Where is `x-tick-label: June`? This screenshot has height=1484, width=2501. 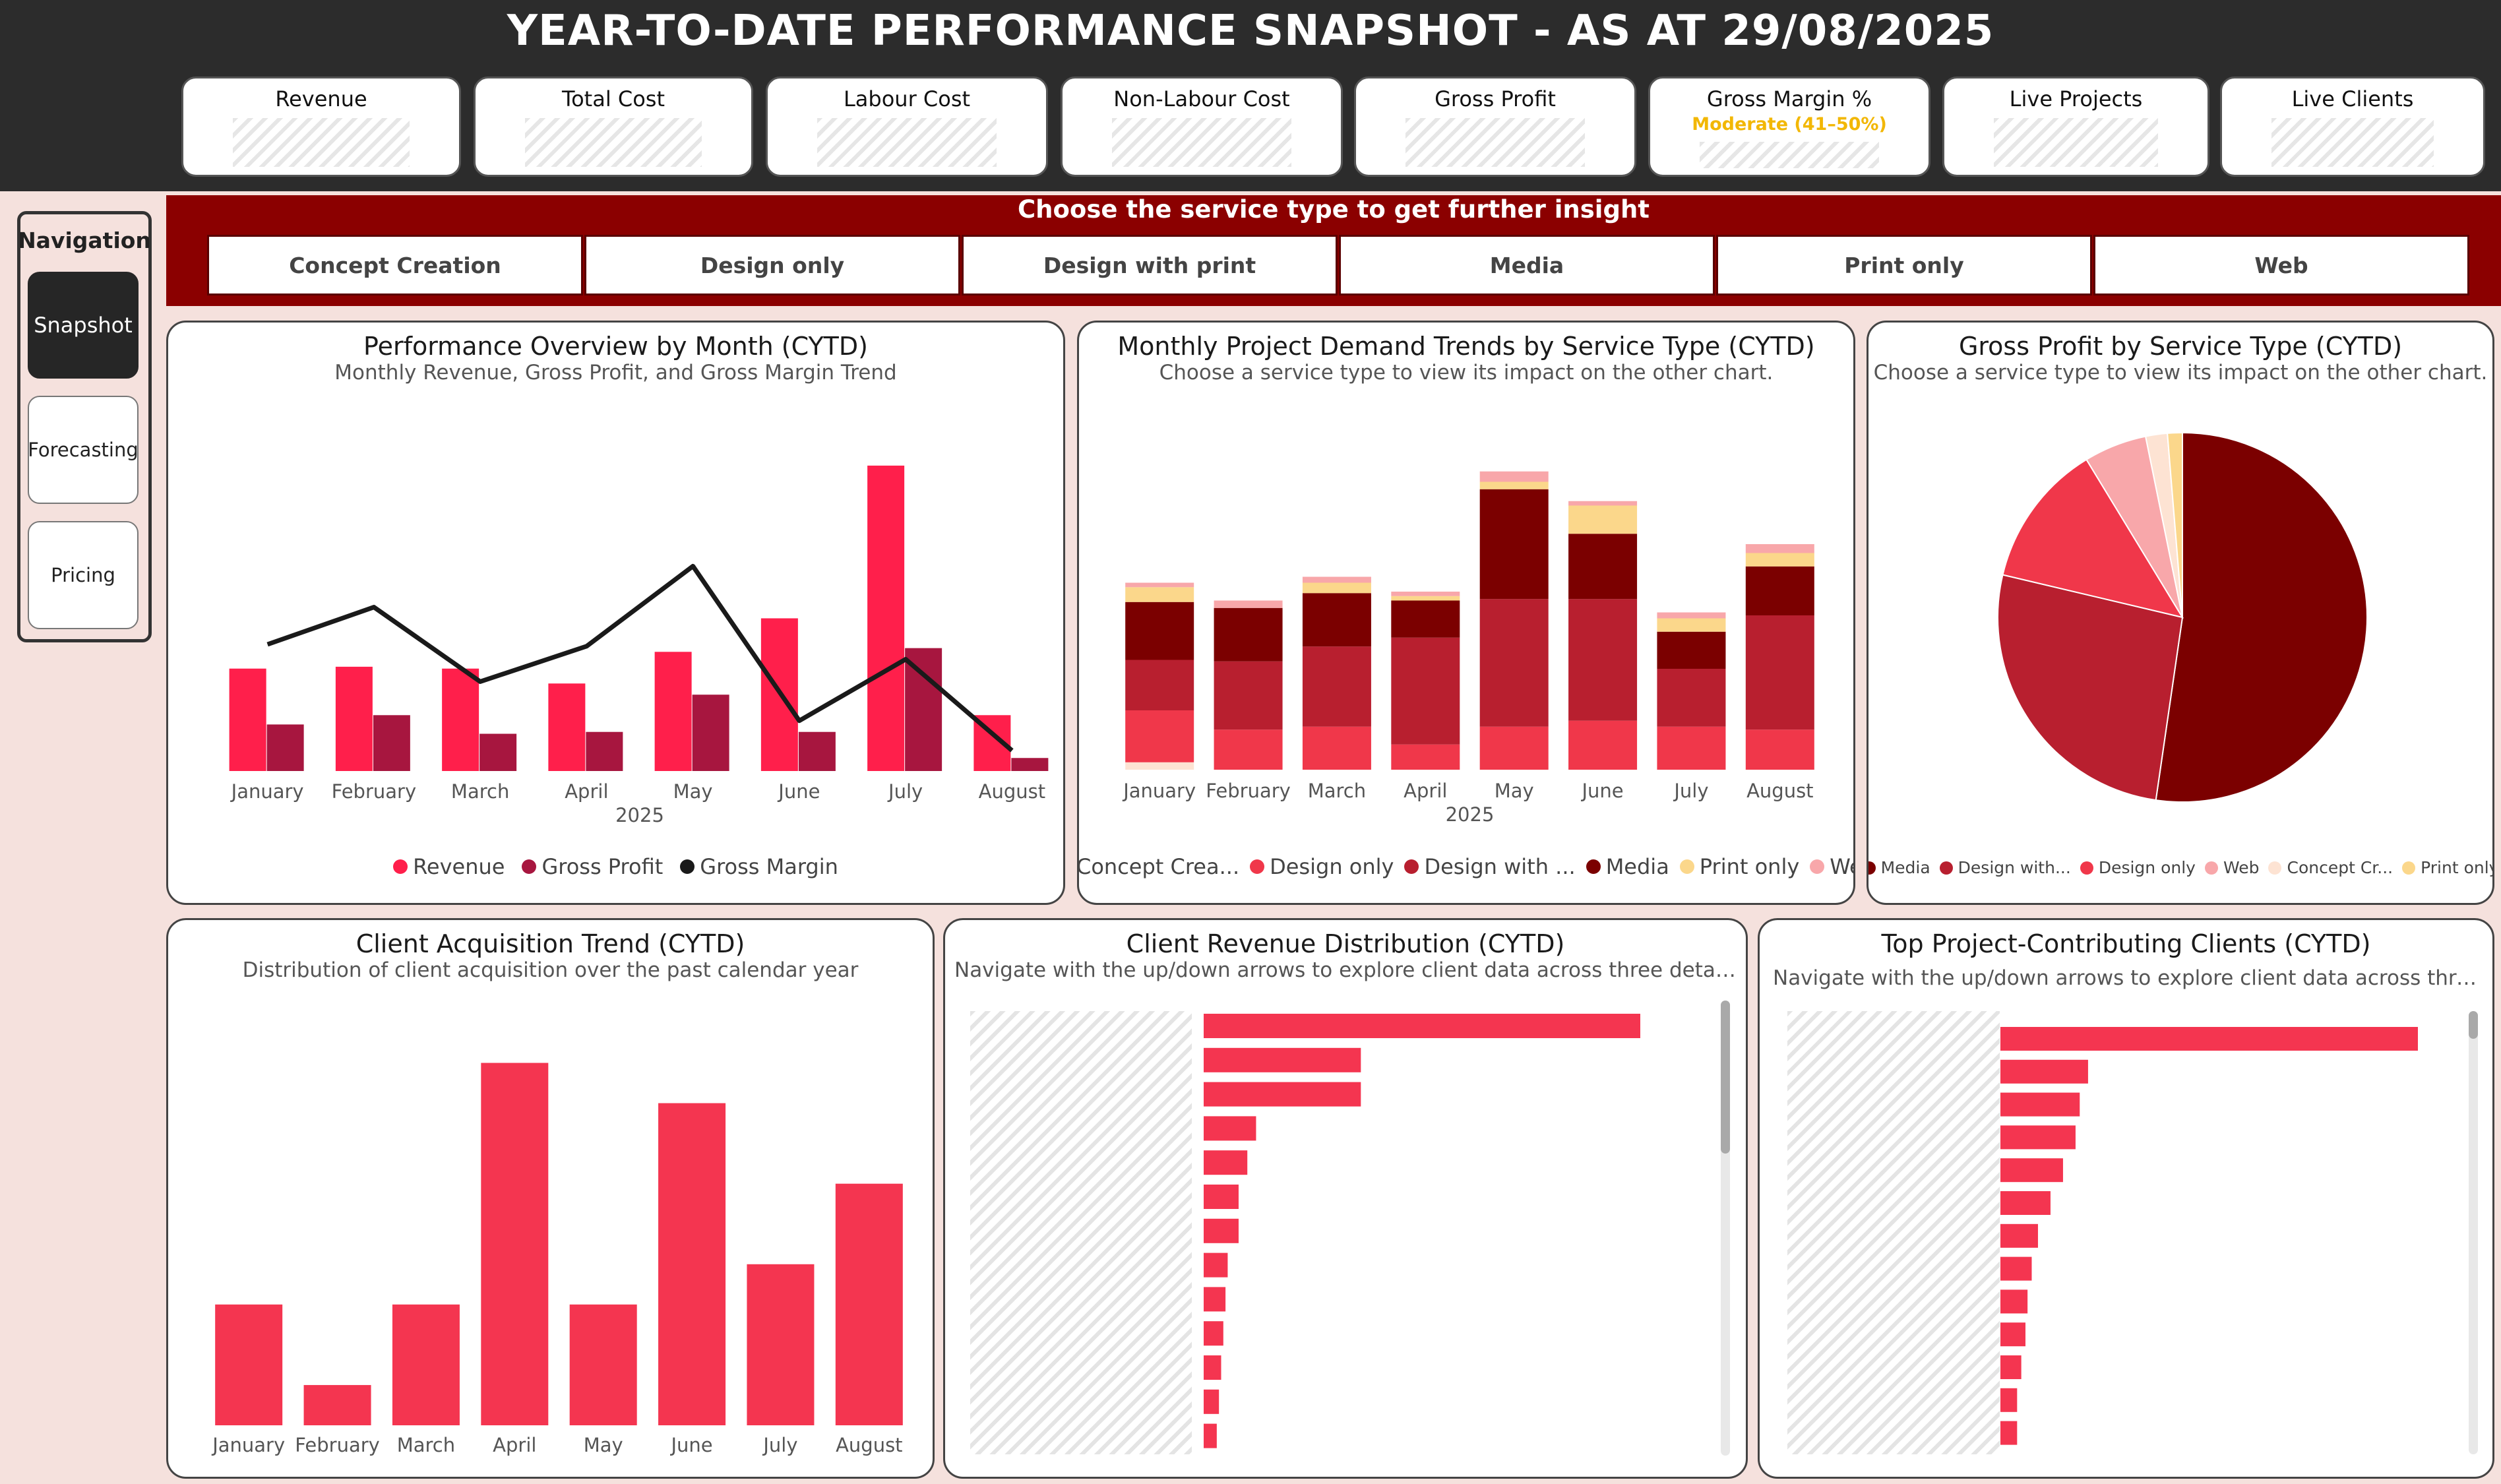
x-tick-label: June is located at coordinates (1601, 791).